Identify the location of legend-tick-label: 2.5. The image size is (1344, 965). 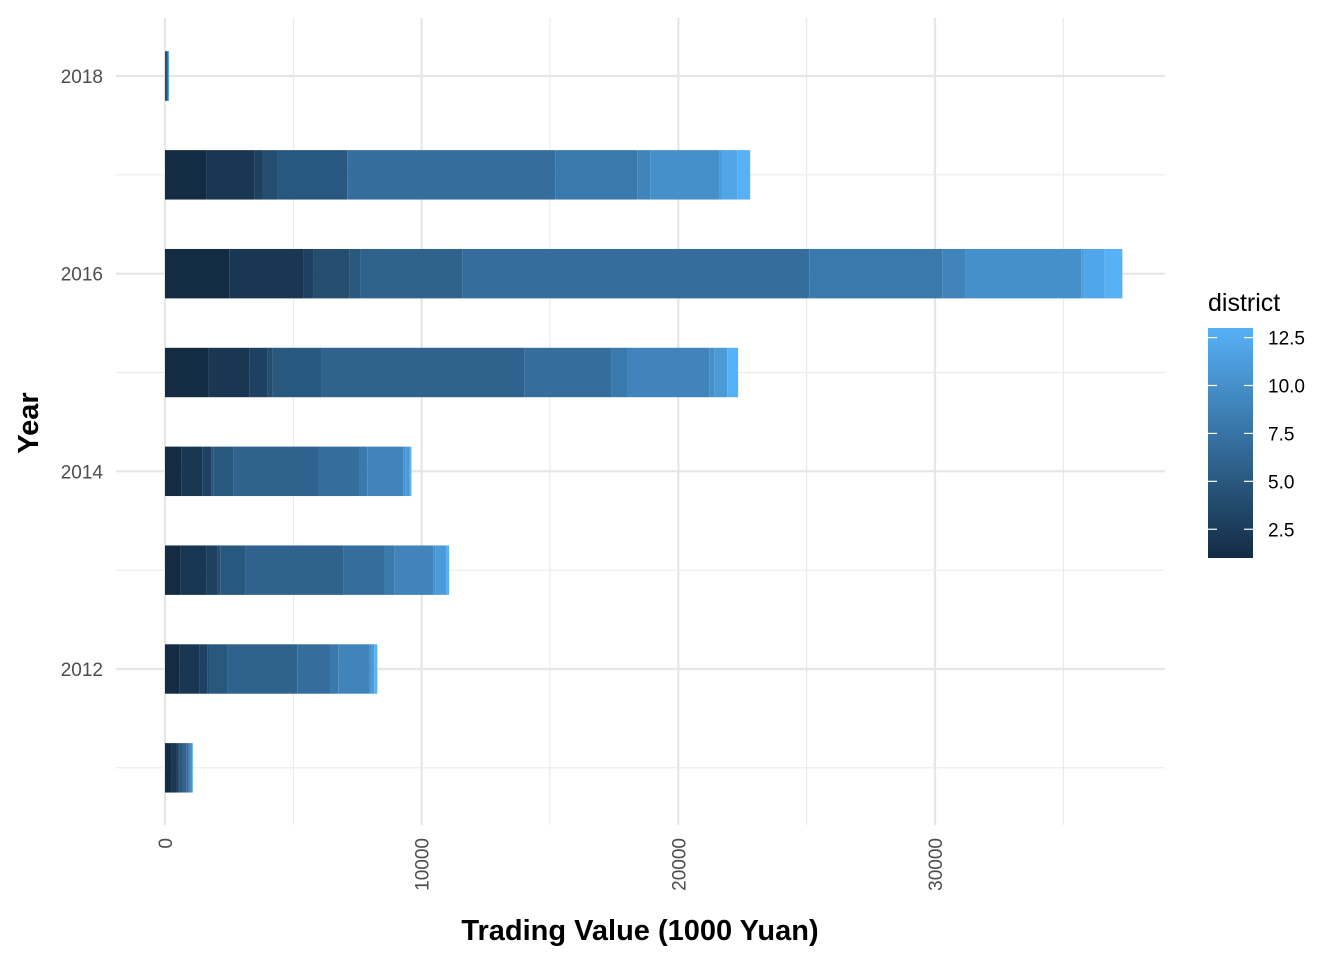
(1281, 530).